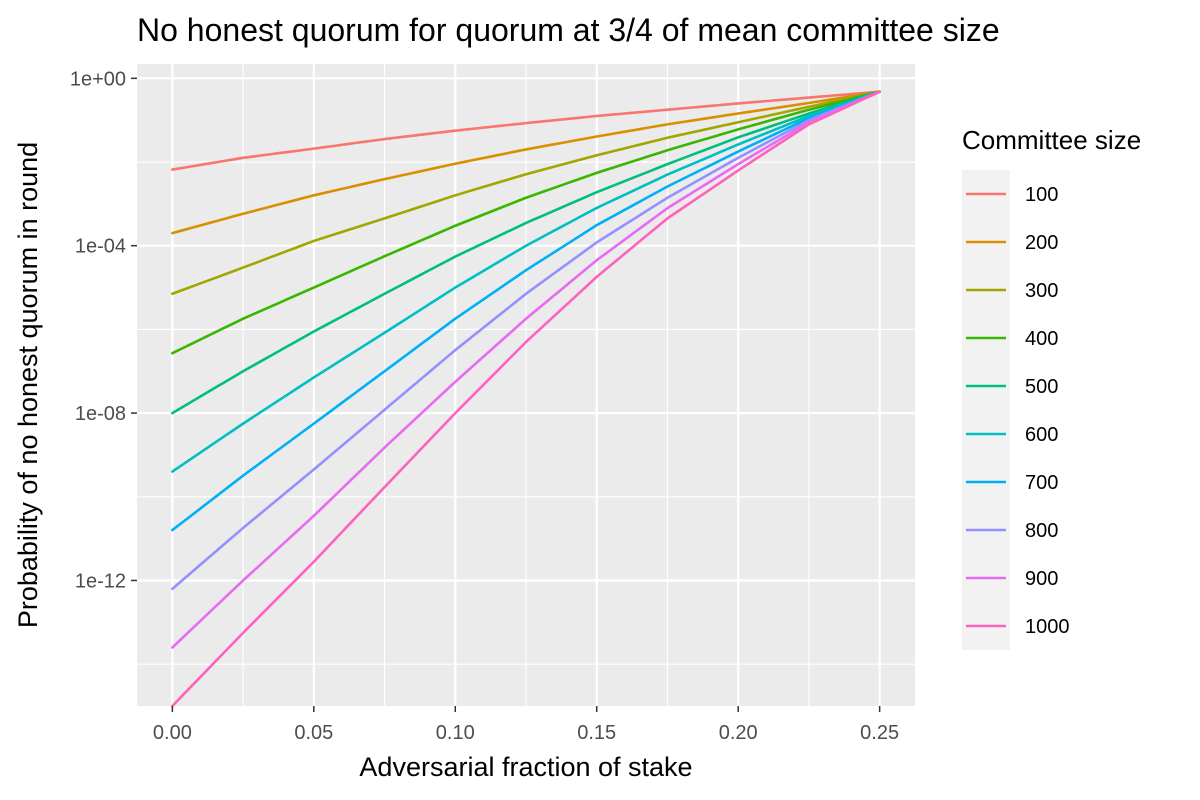  I want to click on legend-label-800: 800, so click(1041, 531).